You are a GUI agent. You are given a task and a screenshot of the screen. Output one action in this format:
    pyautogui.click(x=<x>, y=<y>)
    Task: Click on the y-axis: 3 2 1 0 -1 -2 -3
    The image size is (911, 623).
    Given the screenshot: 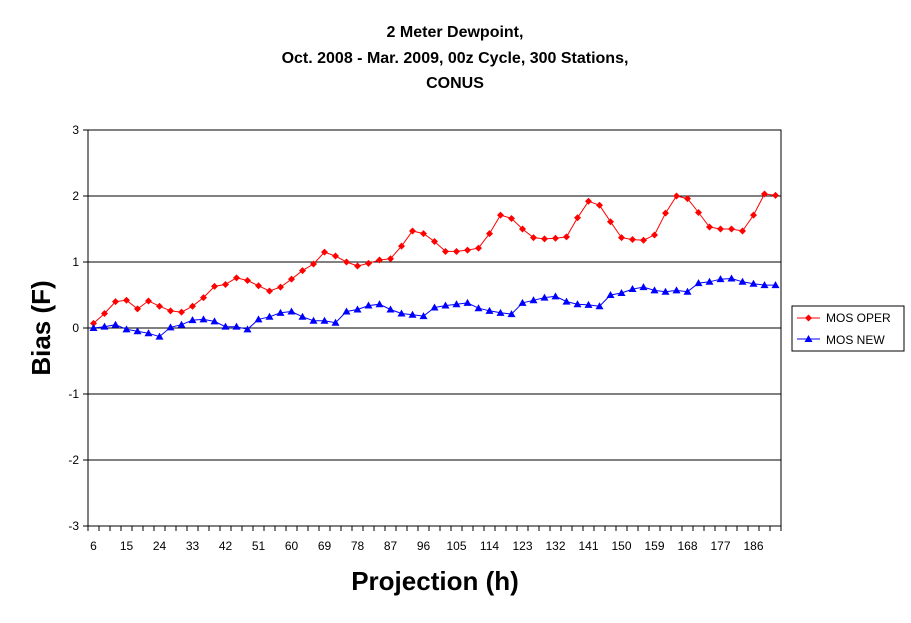 What is the action you would take?
    pyautogui.click(x=78, y=328)
    